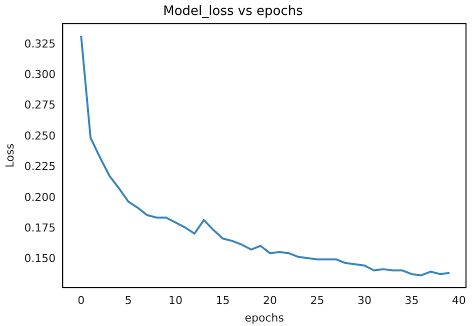 The image size is (474, 326). I want to click on y-tick-label: 0.200, so click(40, 197).